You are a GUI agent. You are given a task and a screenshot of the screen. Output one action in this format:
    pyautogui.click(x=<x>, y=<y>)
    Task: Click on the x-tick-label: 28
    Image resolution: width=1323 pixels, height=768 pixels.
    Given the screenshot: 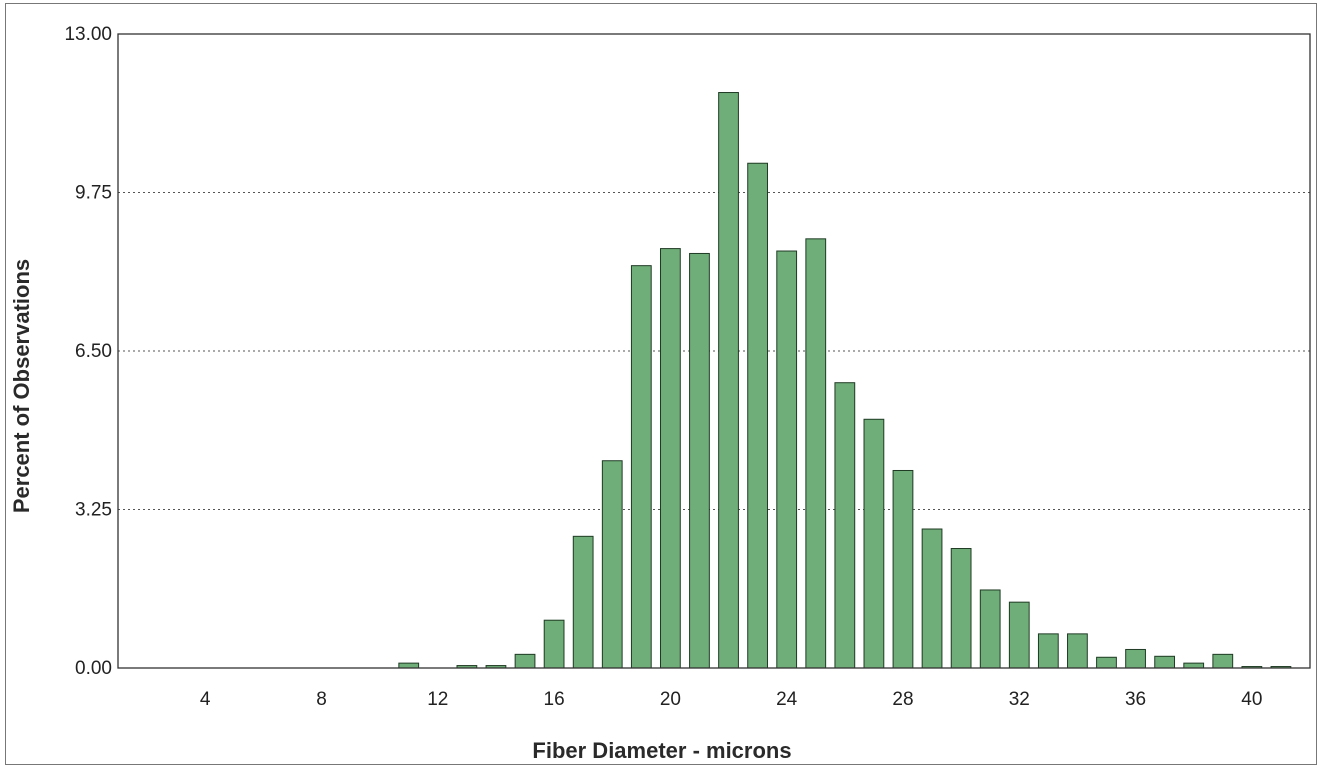 What is the action you would take?
    pyautogui.click(x=902, y=699)
    